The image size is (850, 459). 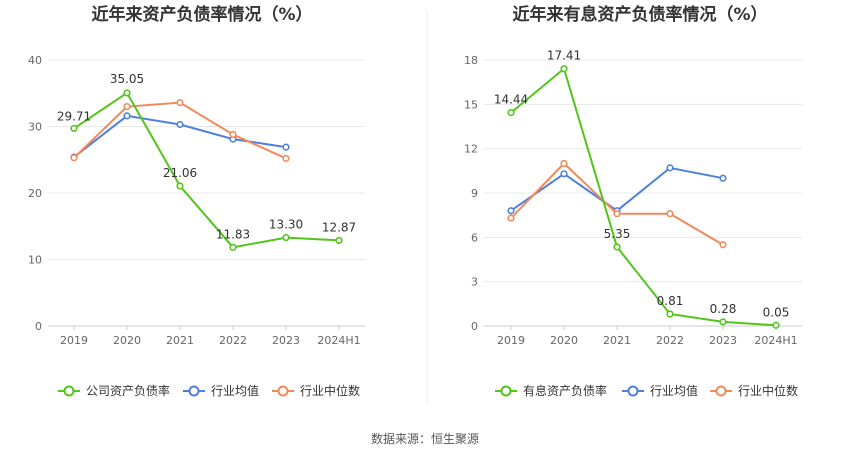 What do you see at coordinates (127, 79) in the screenshot?
I see `data-label: 35.05` at bounding box center [127, 79].